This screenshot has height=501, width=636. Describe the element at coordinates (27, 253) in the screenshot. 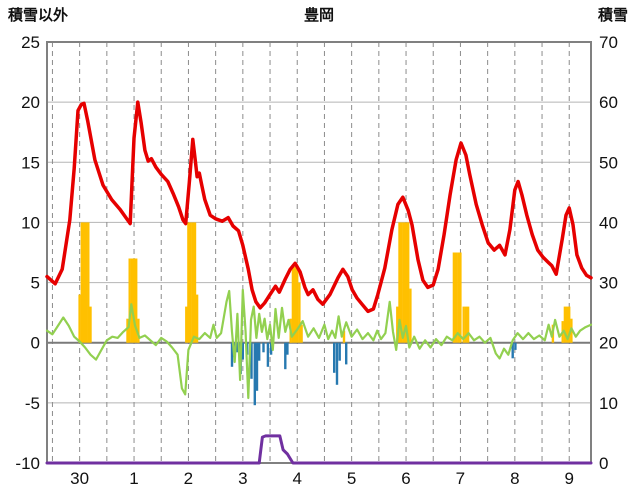

I see `left-tick-labels: 25 20 15 10 5 0 -5 -10` at that location.